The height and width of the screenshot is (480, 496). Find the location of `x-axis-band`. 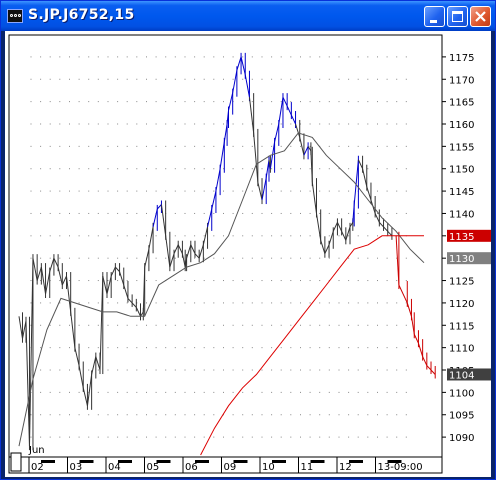

x-axis-band is located at coordinates (225, 465).